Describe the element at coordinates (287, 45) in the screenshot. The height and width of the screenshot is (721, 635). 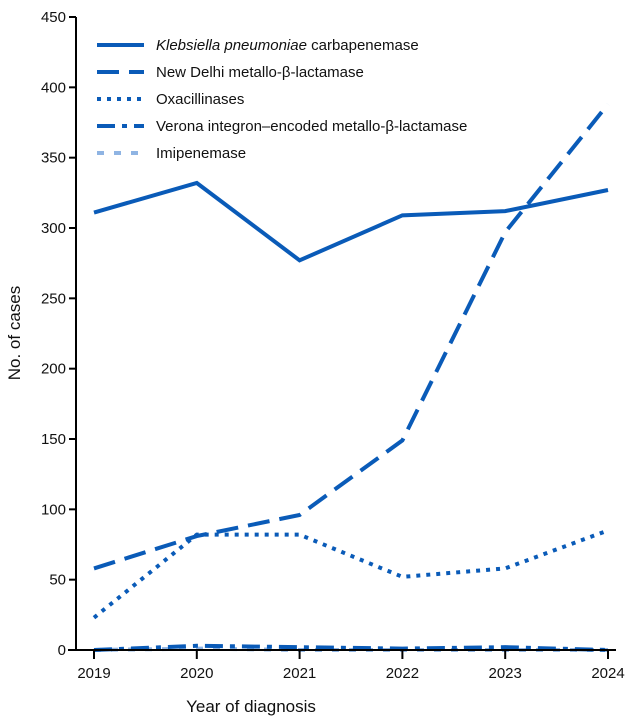
I see `legend-label-0: Klebsiella pneumoniae carbapenemase` at that location.